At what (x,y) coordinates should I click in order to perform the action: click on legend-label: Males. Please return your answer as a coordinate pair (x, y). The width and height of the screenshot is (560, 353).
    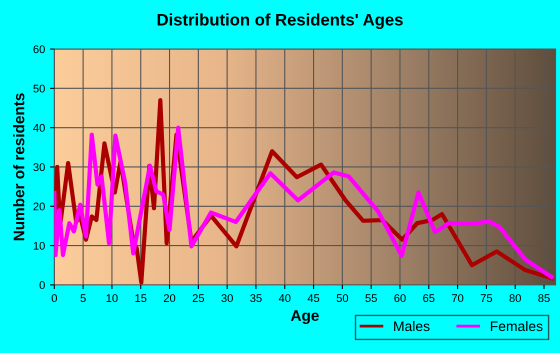
    Looking at the image, I should click on (412, 326).